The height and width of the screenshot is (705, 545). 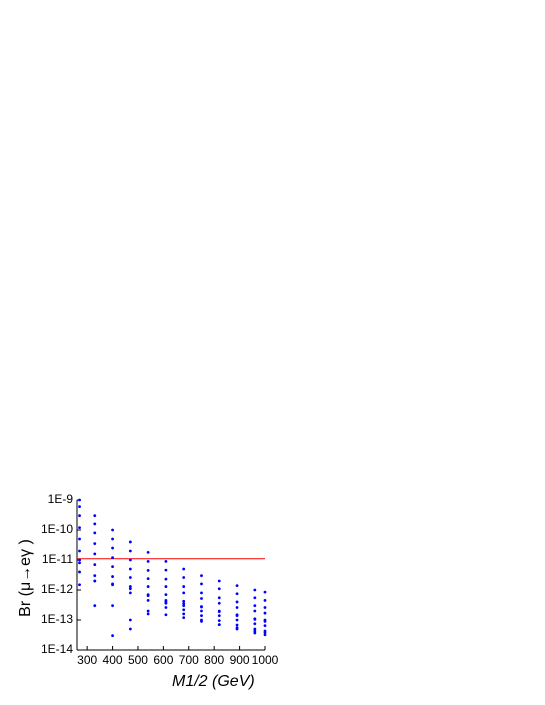 I want to click on y-tick-label: 1E-10, so click(x=57, y=529).